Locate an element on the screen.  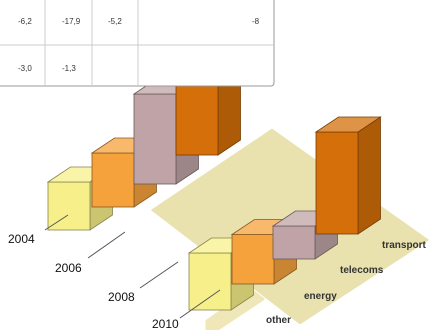
table-cell: -3,0 is located at coordinates (25, 68).